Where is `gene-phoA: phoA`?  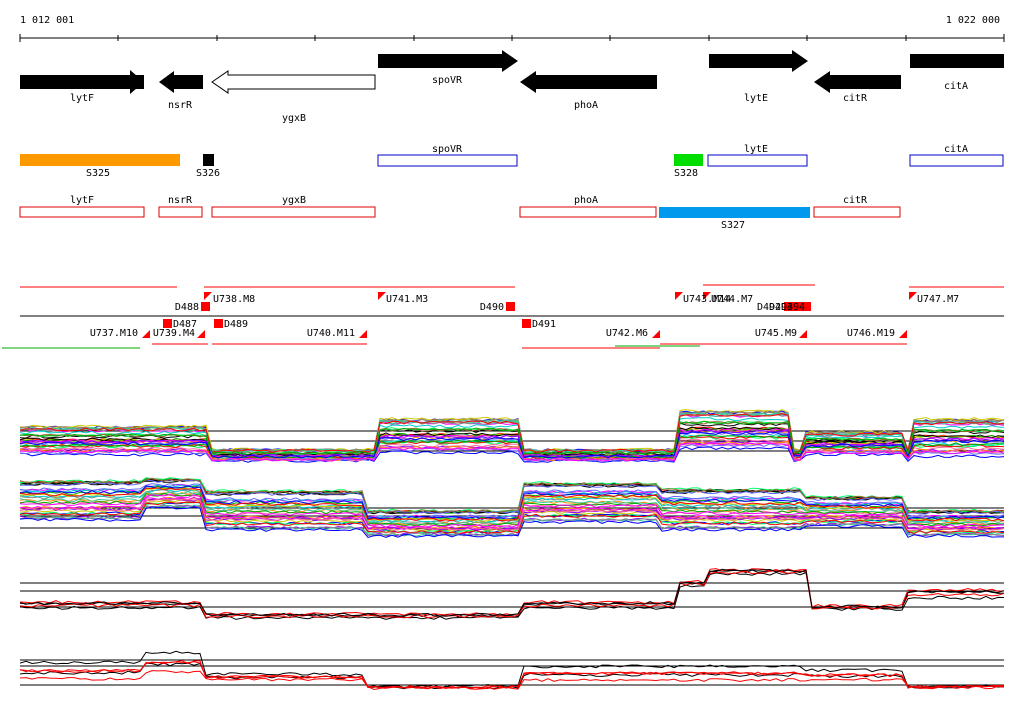 gene-phoA: phoA is located at coordinates (588, 91).